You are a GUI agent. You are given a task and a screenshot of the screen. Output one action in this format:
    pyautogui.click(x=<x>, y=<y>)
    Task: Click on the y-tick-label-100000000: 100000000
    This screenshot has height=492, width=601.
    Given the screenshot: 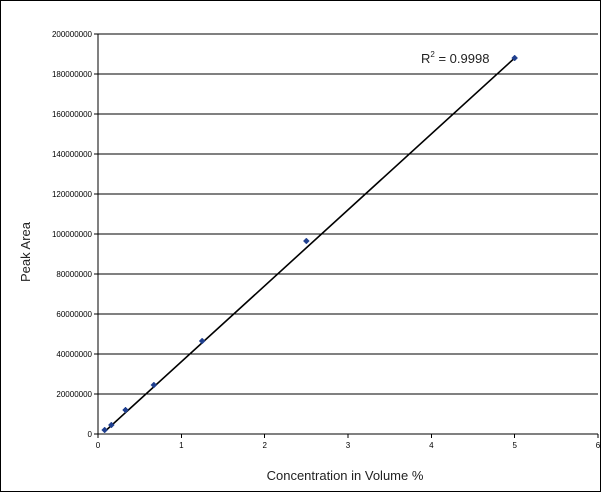 What is the action you would take?
    pyautogui.click(x=72, y=234)
    